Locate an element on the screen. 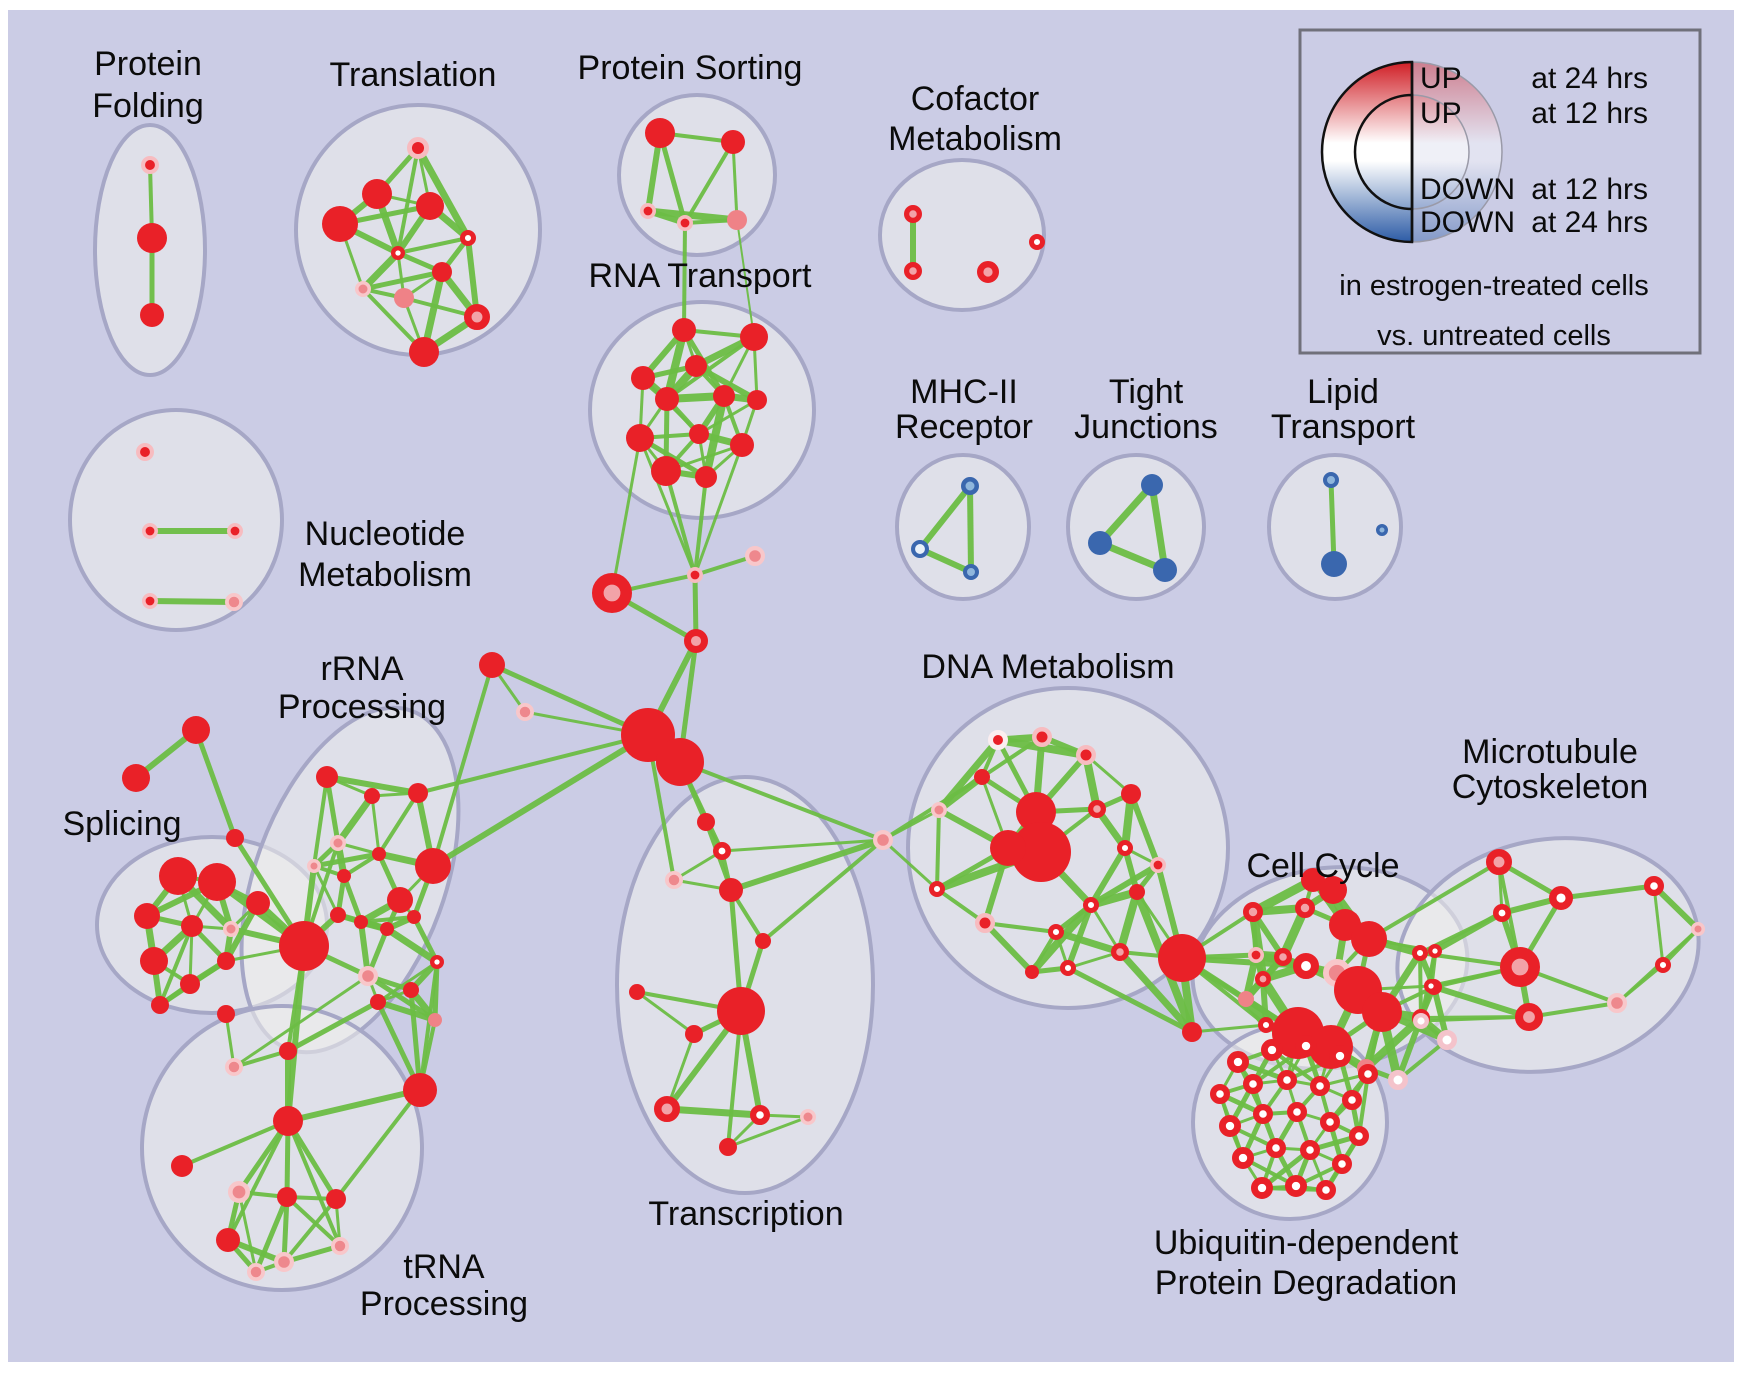  cluster-label-protein-sorting: Protein Sorting is located at coordinates (690, 68).